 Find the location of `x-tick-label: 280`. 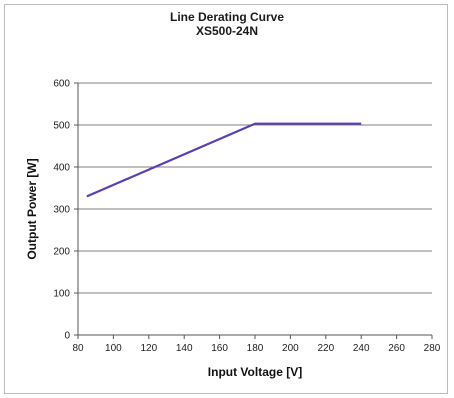

x-tick-label: 280 is located at coordinates (432, 348).